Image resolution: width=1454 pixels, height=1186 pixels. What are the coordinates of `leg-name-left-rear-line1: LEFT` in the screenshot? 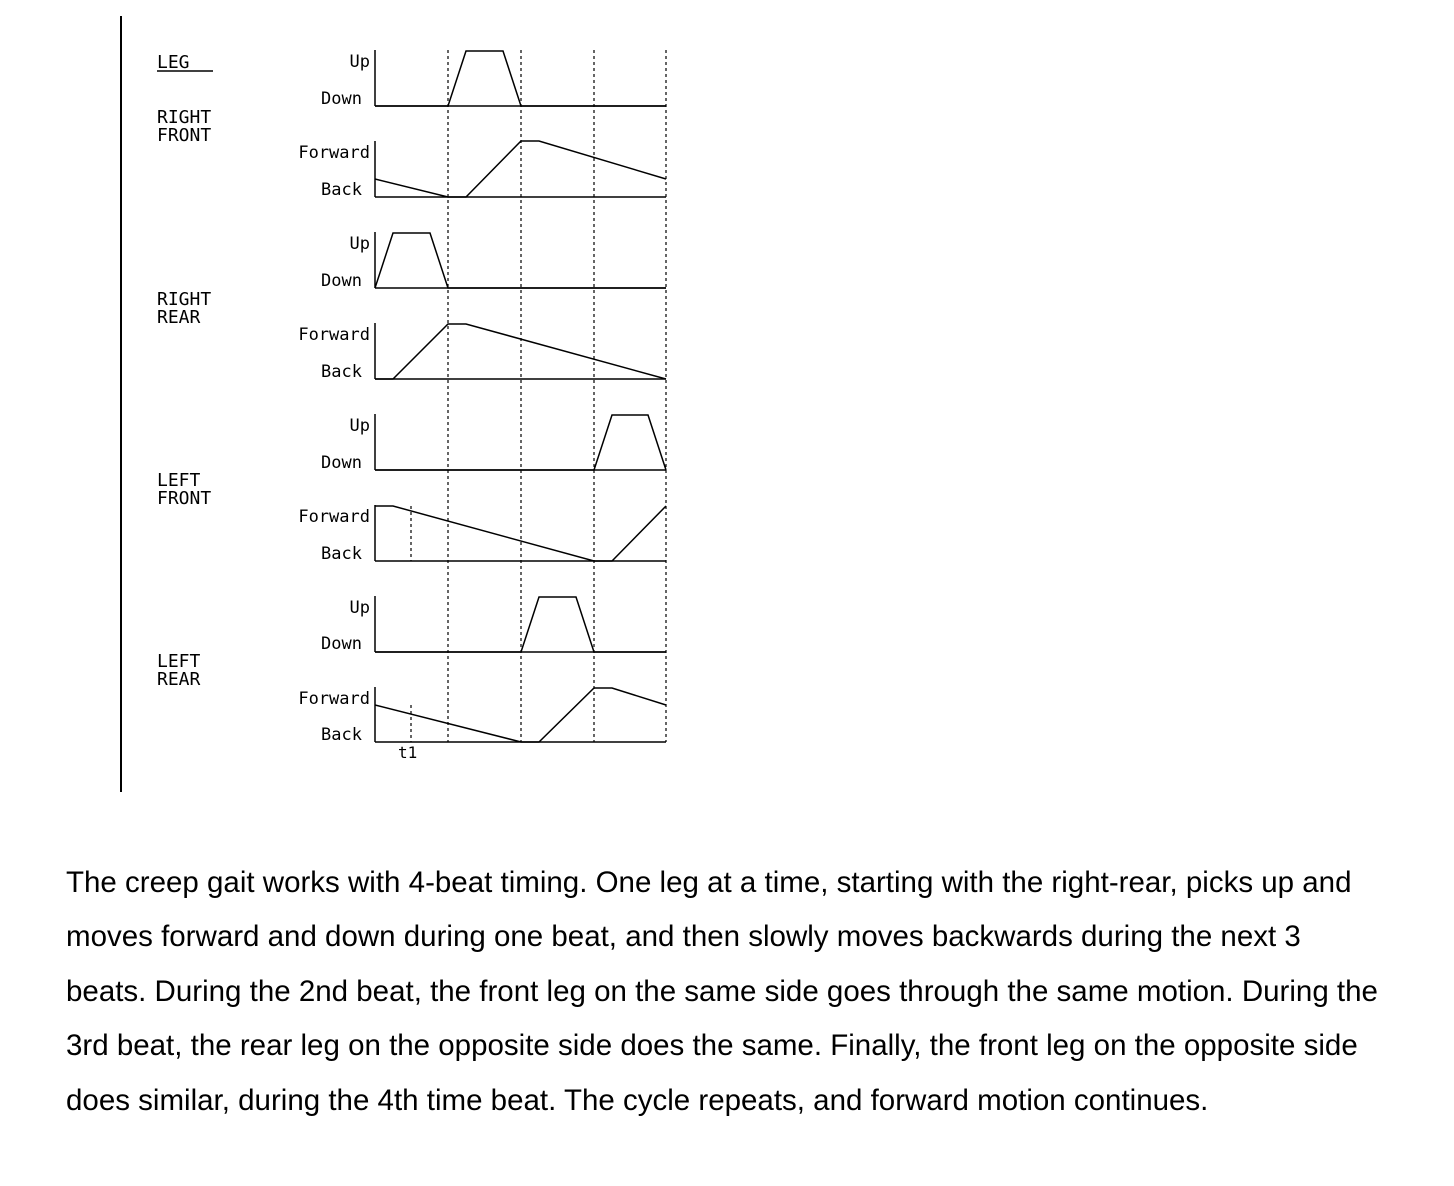 It's located at (179, 661).